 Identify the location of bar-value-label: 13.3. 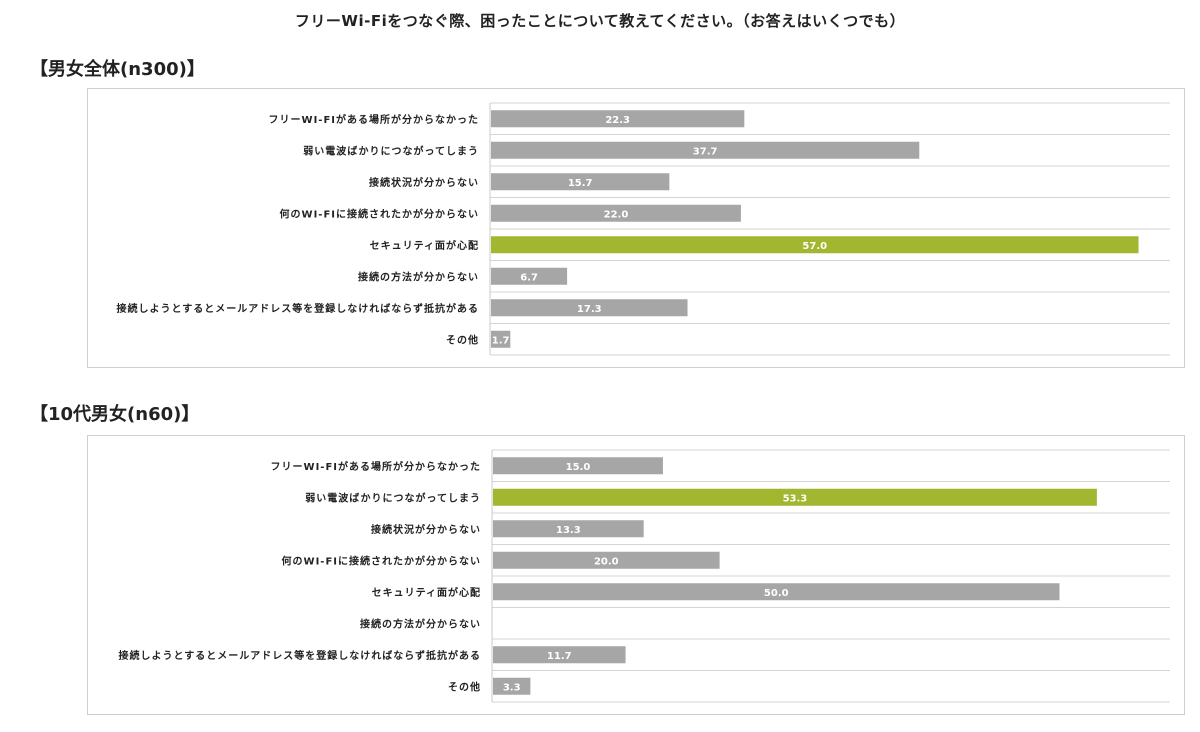
(568, 530).